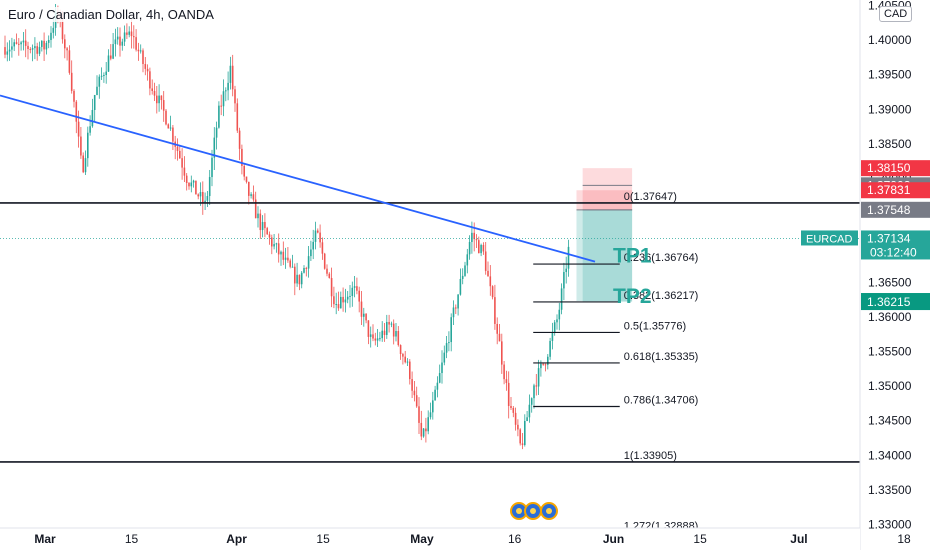 This screenshot has width=932, height=550. I want to click on events-layer, so click(534, 511).